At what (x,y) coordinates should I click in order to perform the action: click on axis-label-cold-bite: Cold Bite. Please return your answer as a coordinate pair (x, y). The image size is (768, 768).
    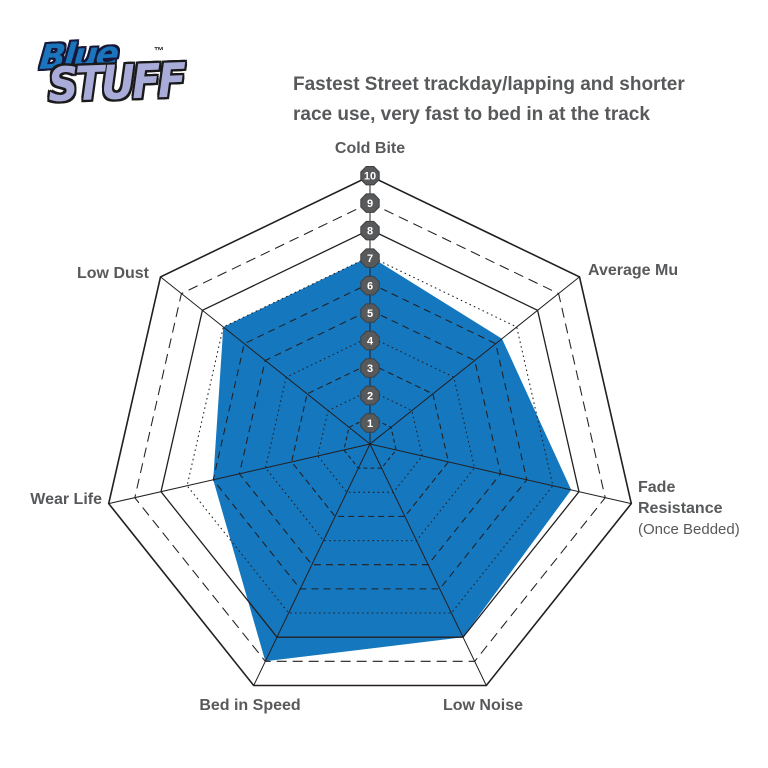
    Looking at the image, I should click on (370, 148).